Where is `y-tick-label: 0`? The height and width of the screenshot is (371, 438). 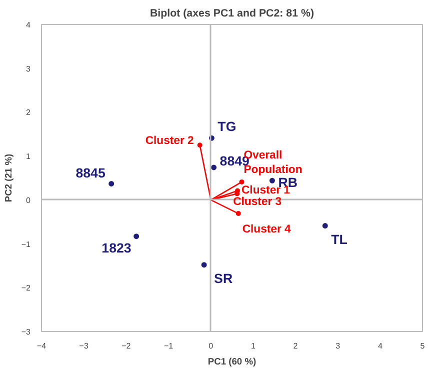 y-tick-label: 0 is located at coordinates (29, 200).